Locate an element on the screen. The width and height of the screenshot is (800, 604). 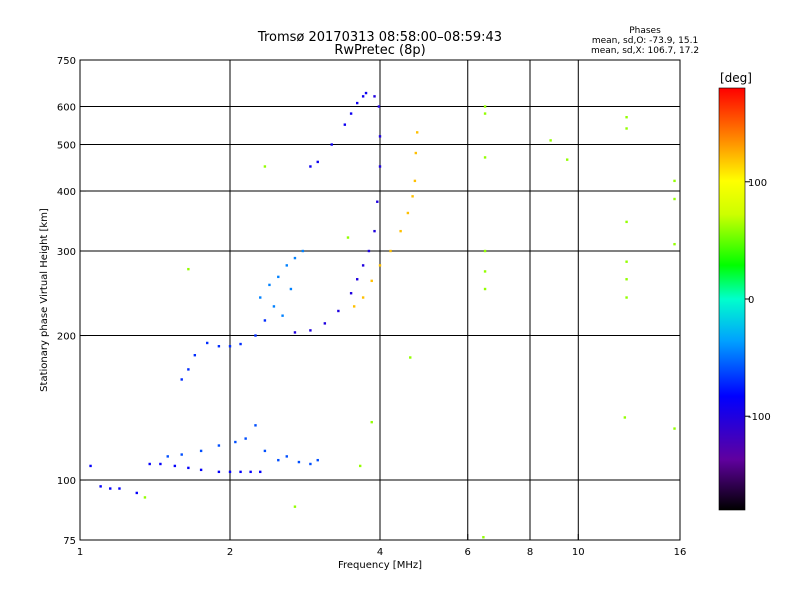
y-tick-label: 600 is located at coordinates (66, 108).